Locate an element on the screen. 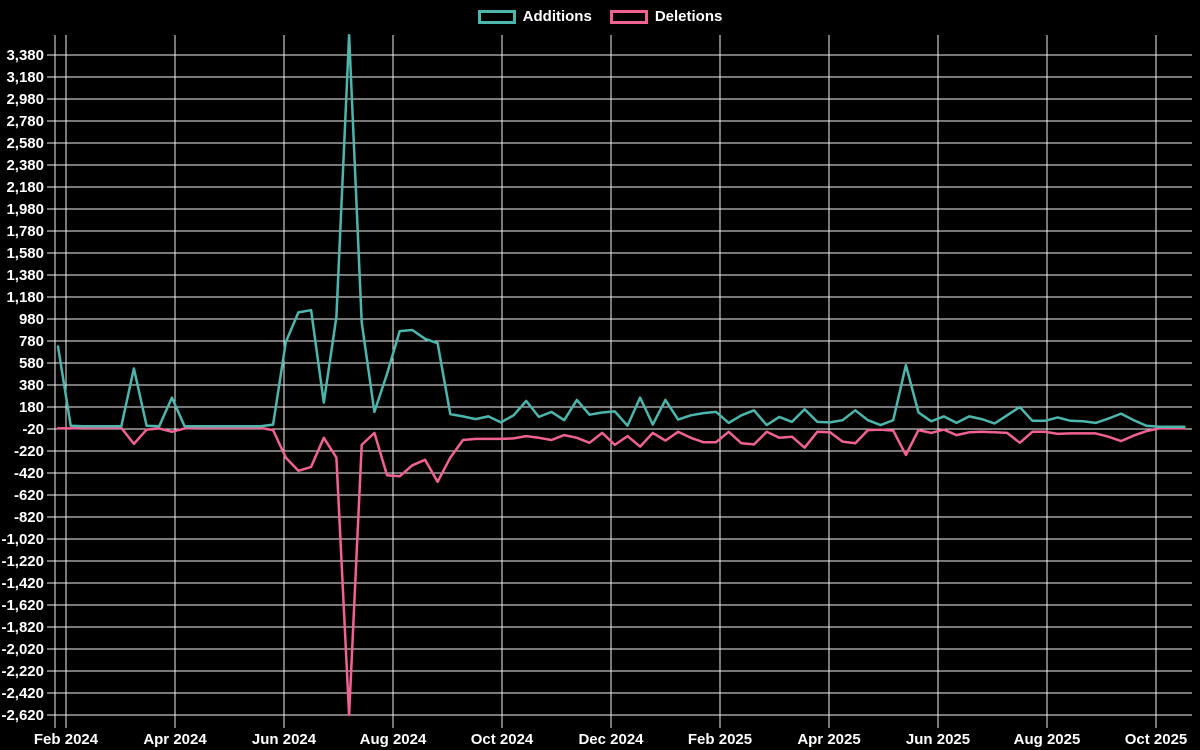  svg-text: 180 is located at coordinates (31, 407).